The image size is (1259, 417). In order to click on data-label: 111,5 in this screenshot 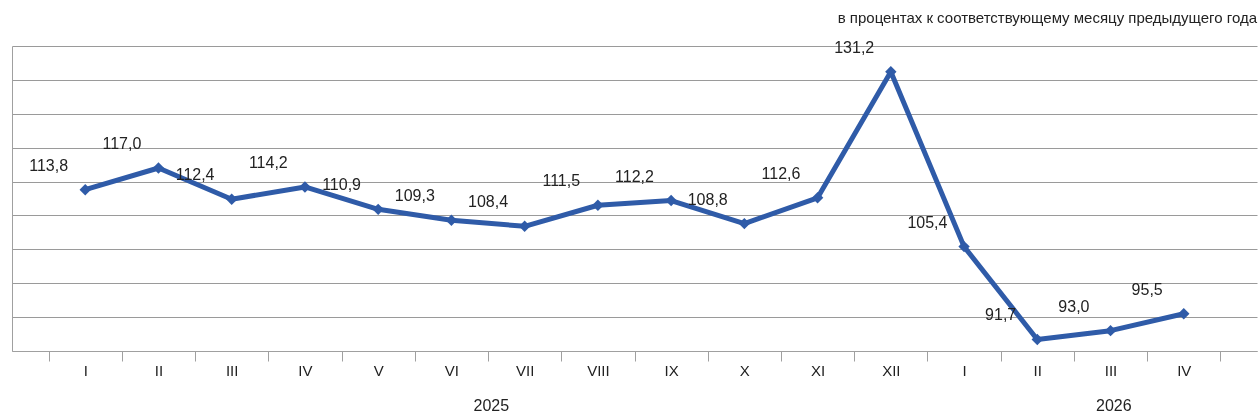, I will do `click(561, 181)`.